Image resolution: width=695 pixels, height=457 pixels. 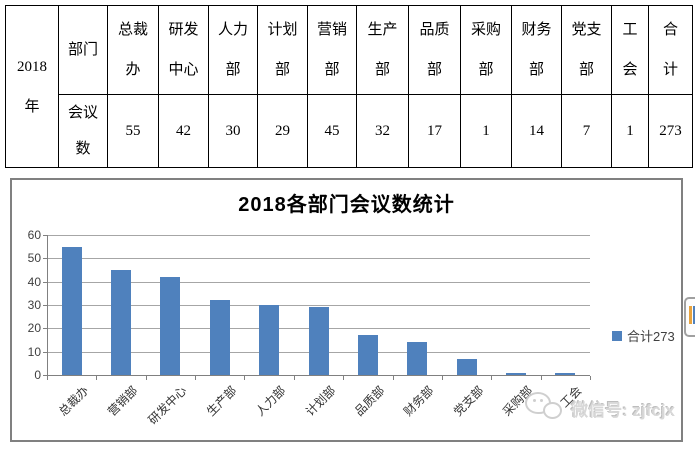 I want to click on floating-widget, so click(x=689, y=317).